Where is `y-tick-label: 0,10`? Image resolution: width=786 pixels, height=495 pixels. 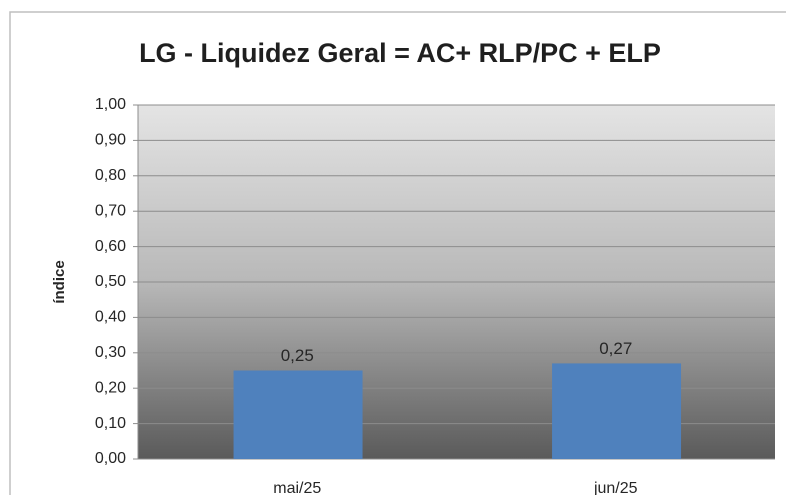
y-tick-label: 0,10 is located at coordinates (110, 423).